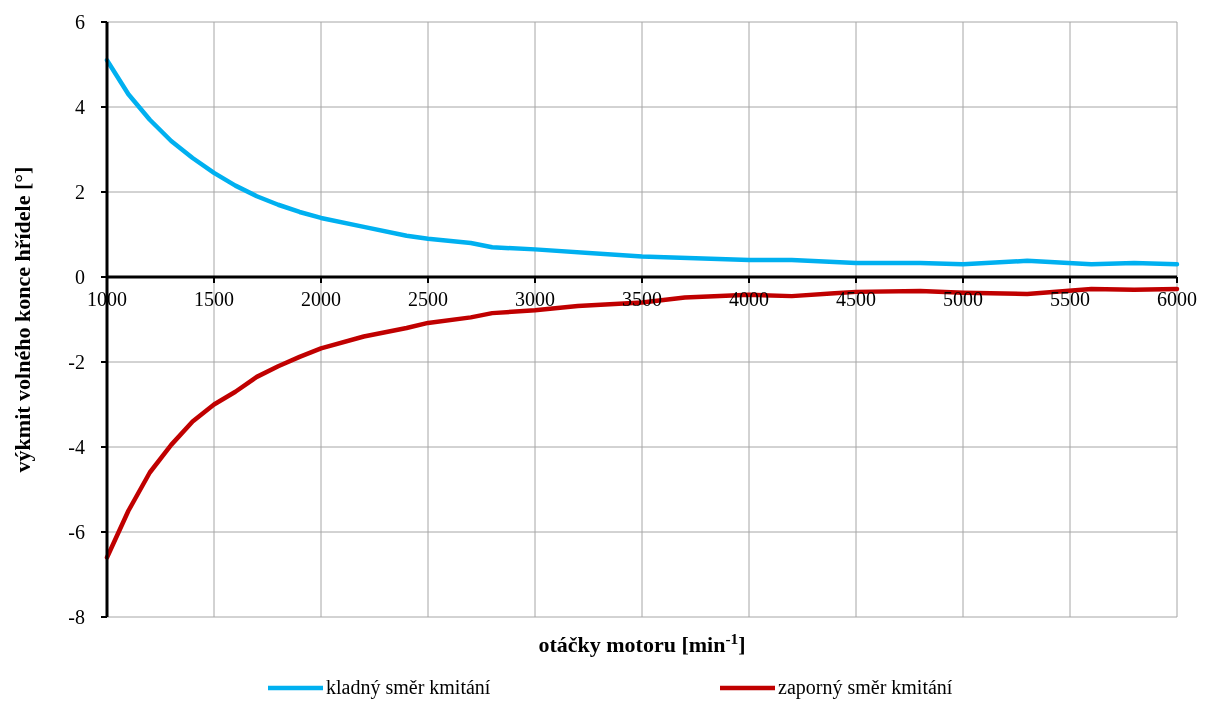 The image size is (1209, 706). Describe the element at coordinates (80, 192) in the screenshot. I see `y-tick-label: 2` at that location.